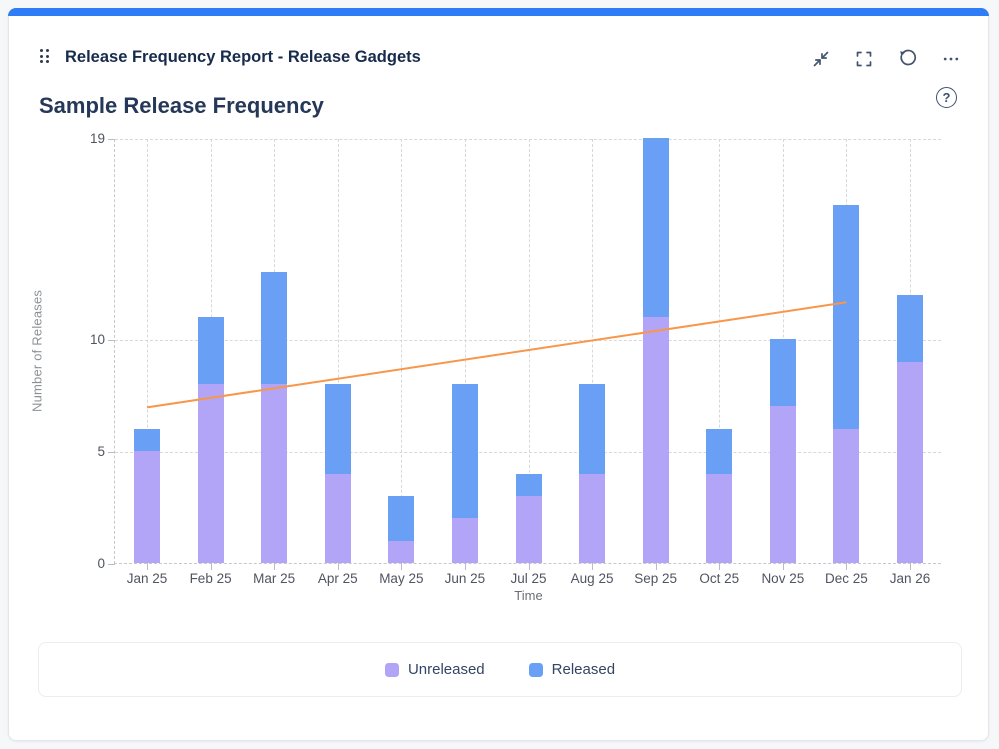 The width and height of the screenshot is (999, 749). Describe the element at coordinates (498, 12) in the screenshot. I see `accent-bar` at that location.